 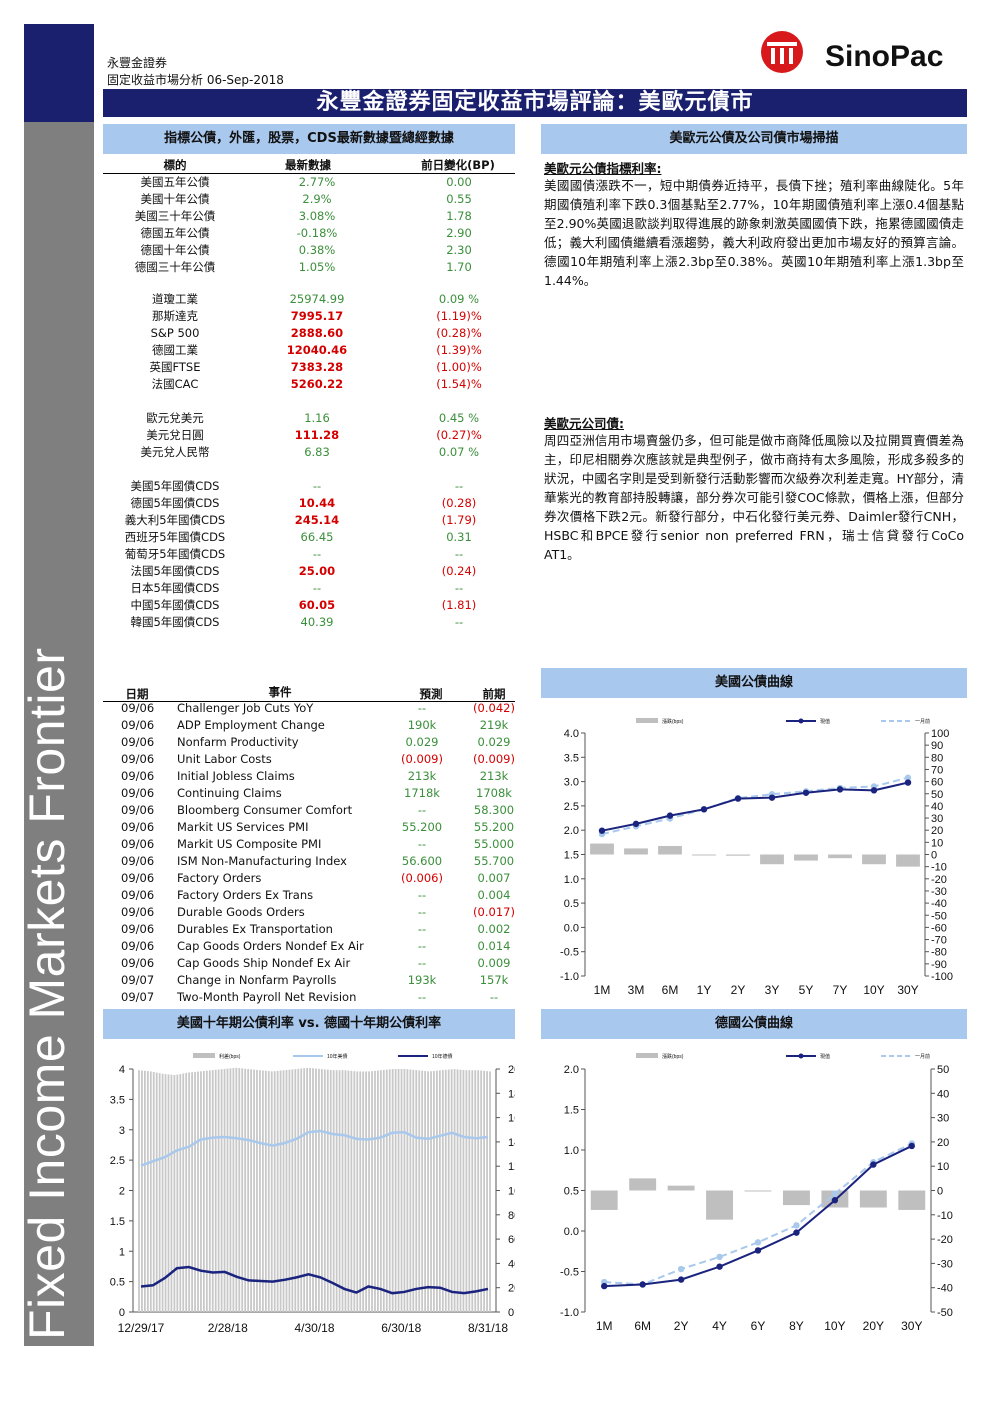 What do you see at coordinates (317, 367) in the screenshot?
I see `market-row-value: 7383.28` at bounding box center [317, 367].